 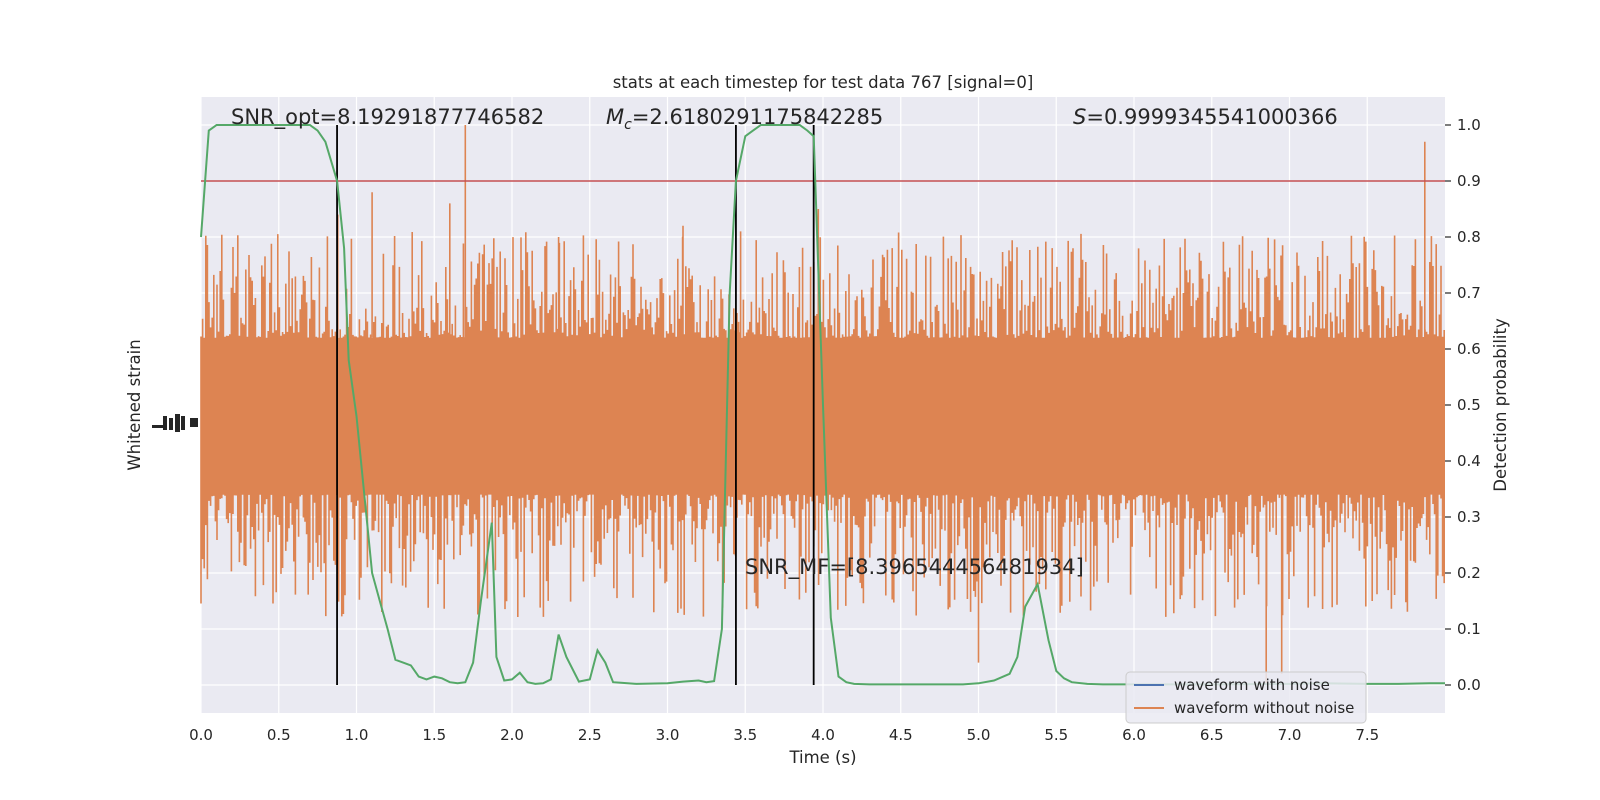 What do you see at coordinates (590, 735) in the screenshot?
I see `x-tick-label-5: 2.5` at bounding box center [590, 735].